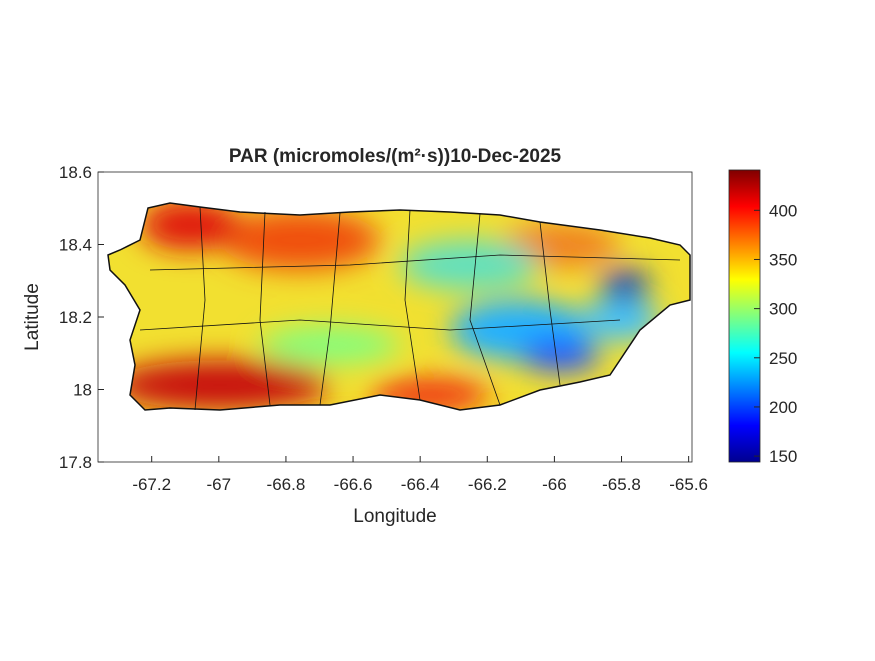  What do you see at coordinates (394, 516) in the screenshot?
I see `x-axis-label: Longitude` at bounding box center [394, 516].